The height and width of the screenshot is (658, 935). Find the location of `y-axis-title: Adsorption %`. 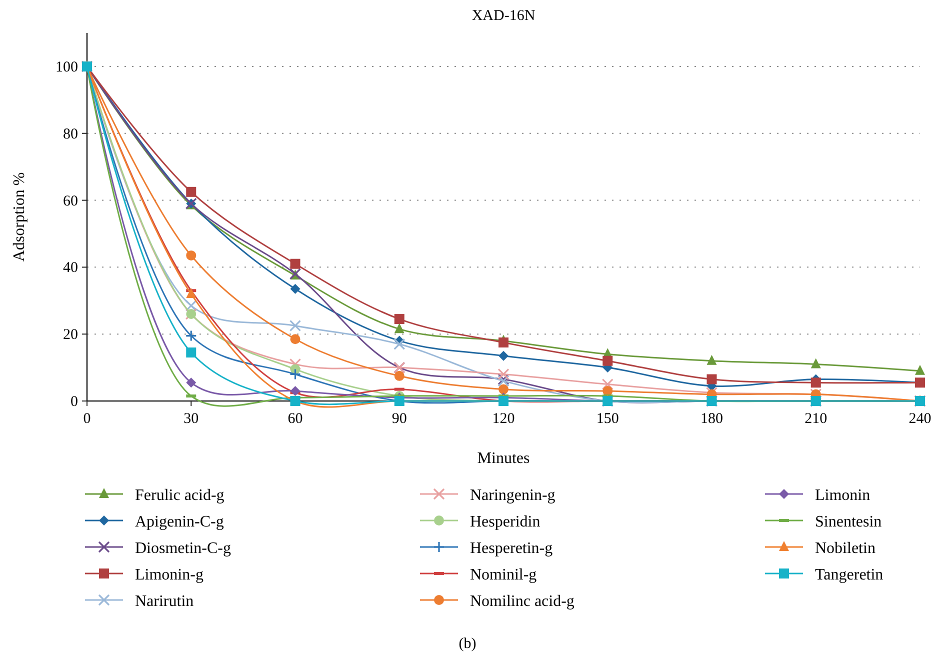

y-axis-title: Adsorption % is located at coordinates (19, 217).